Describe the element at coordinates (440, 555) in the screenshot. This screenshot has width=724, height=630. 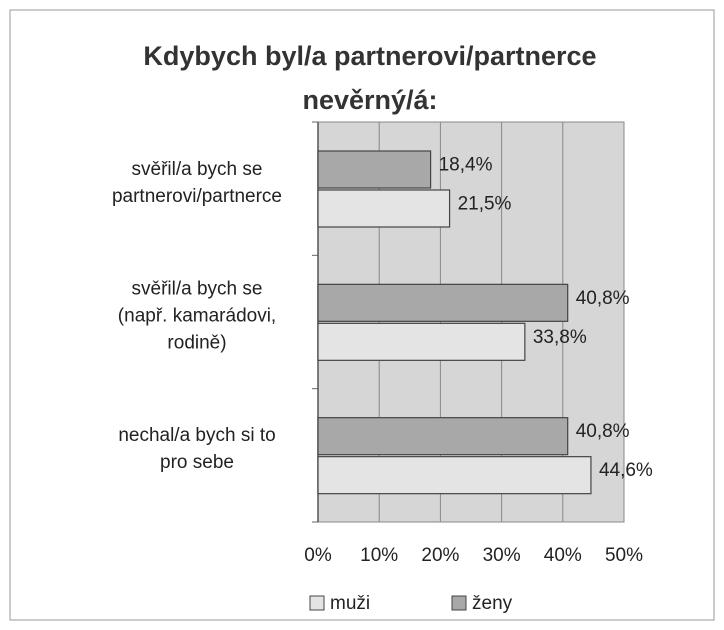
I see `x-tick-label: 20%` at that location.